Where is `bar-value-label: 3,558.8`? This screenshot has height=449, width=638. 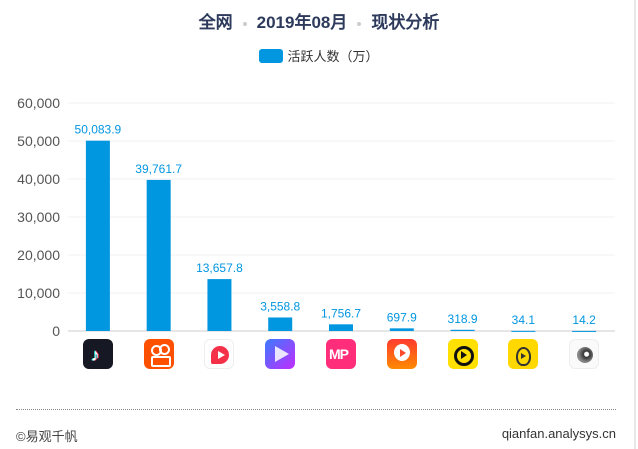
bar-value-label: 3,558.8 is located at coordinates (280, 306).